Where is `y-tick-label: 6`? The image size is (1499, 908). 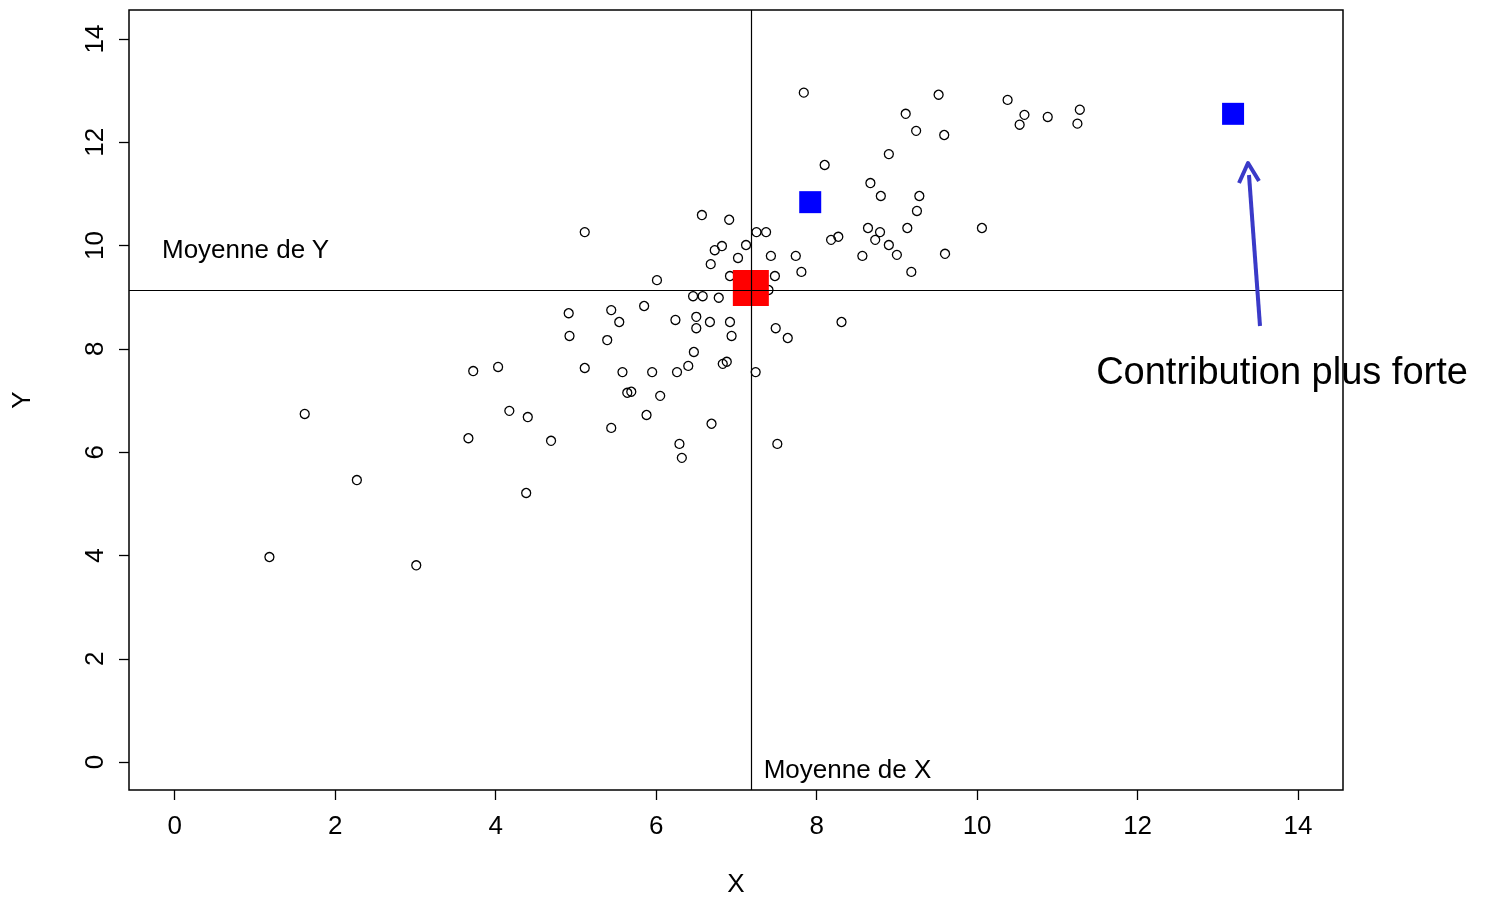
y-tick-label: 6 is located at coordinates (94, 452).